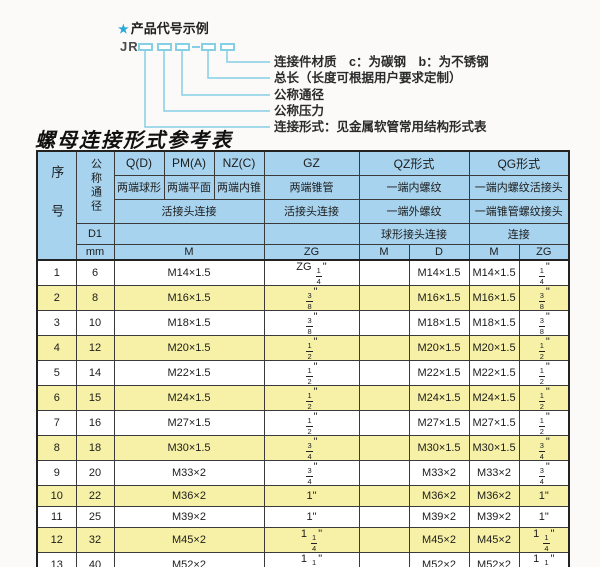  Describe the element at coordinates (129, 46) in the screenshot. I see `product-code-prefix: JR` at that location.